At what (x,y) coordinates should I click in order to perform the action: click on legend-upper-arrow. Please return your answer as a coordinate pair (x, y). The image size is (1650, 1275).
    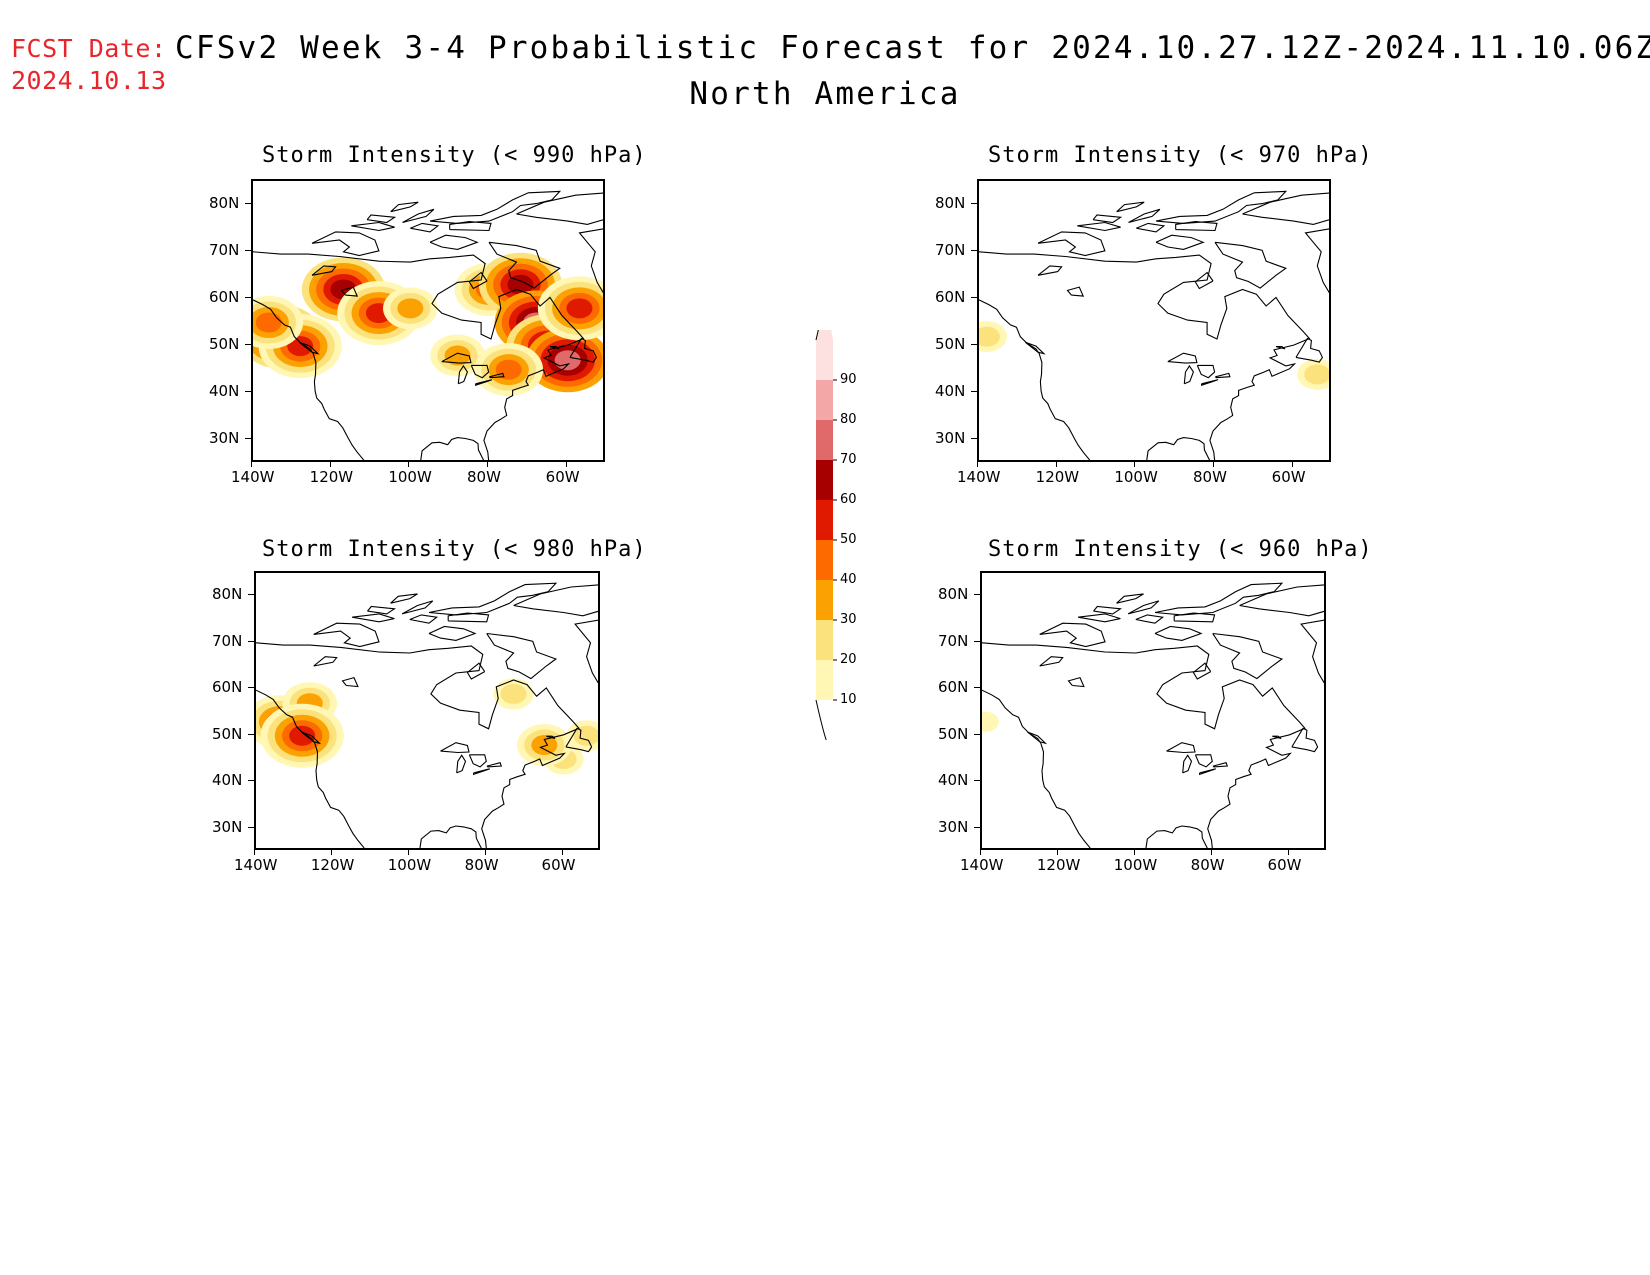
    Looking at the image, I should click on (824, 320).